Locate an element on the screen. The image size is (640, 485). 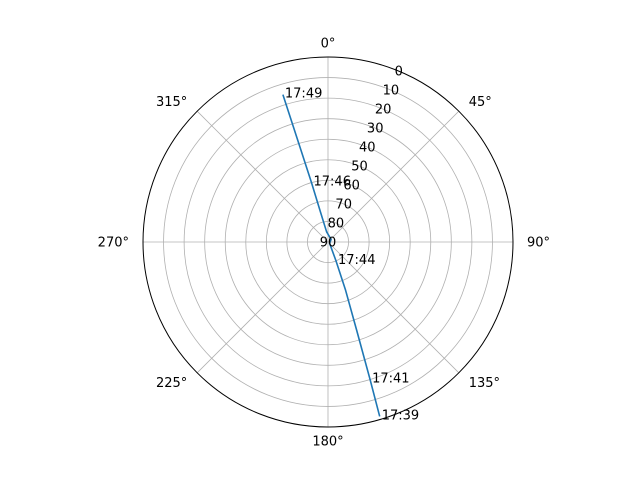
angle-tick-label: 135° is located at coordinates (484, 383).